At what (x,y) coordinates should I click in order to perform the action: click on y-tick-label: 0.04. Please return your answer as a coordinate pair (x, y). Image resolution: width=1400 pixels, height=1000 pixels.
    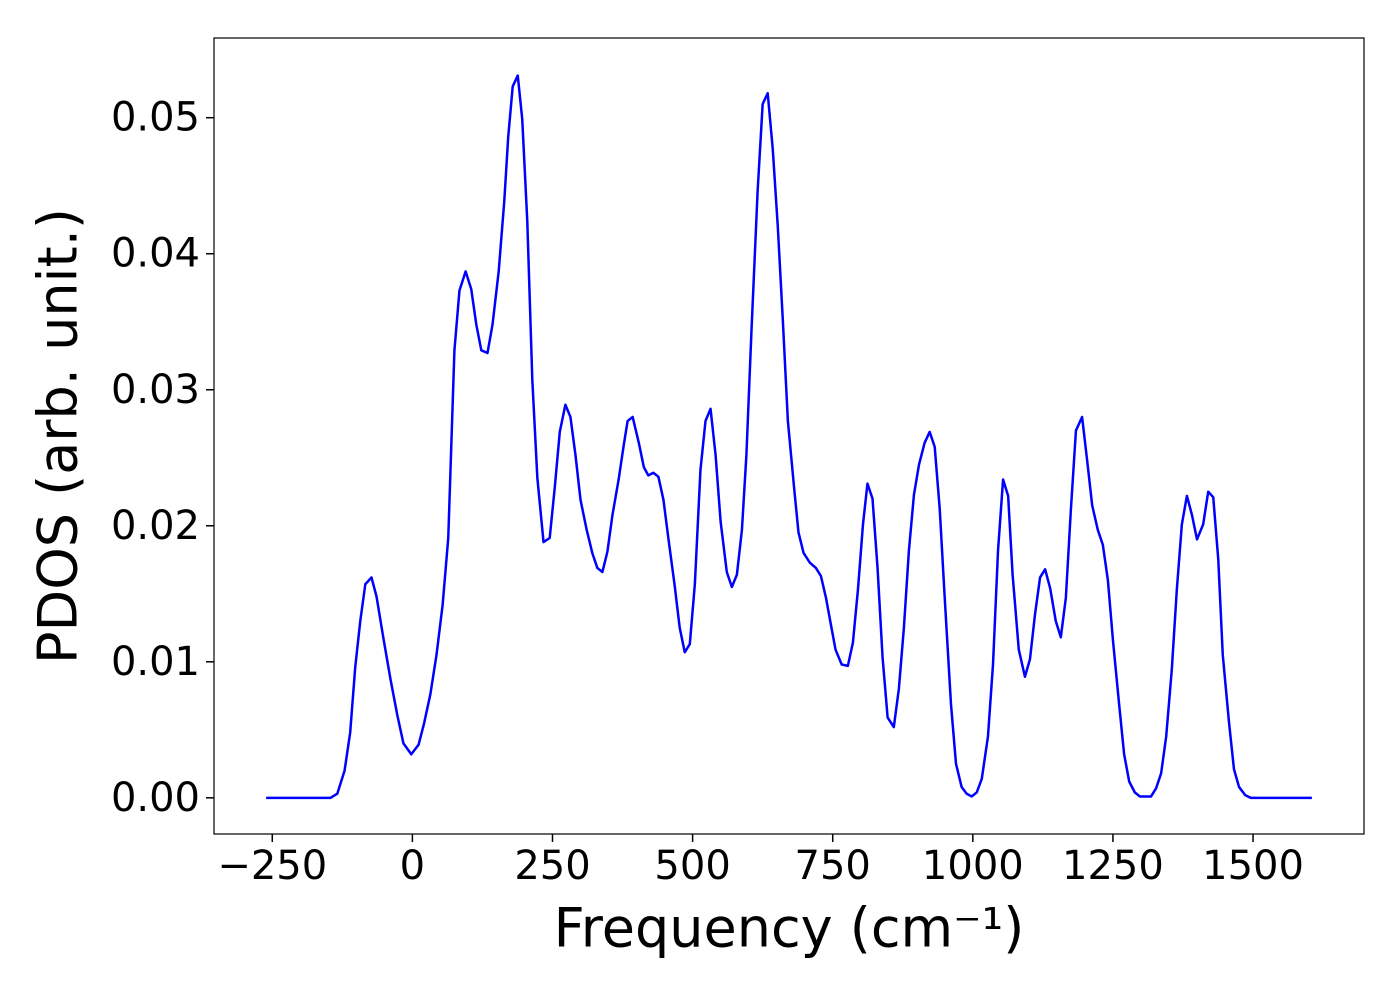
    Looking at the image, I should click on (155, 254).